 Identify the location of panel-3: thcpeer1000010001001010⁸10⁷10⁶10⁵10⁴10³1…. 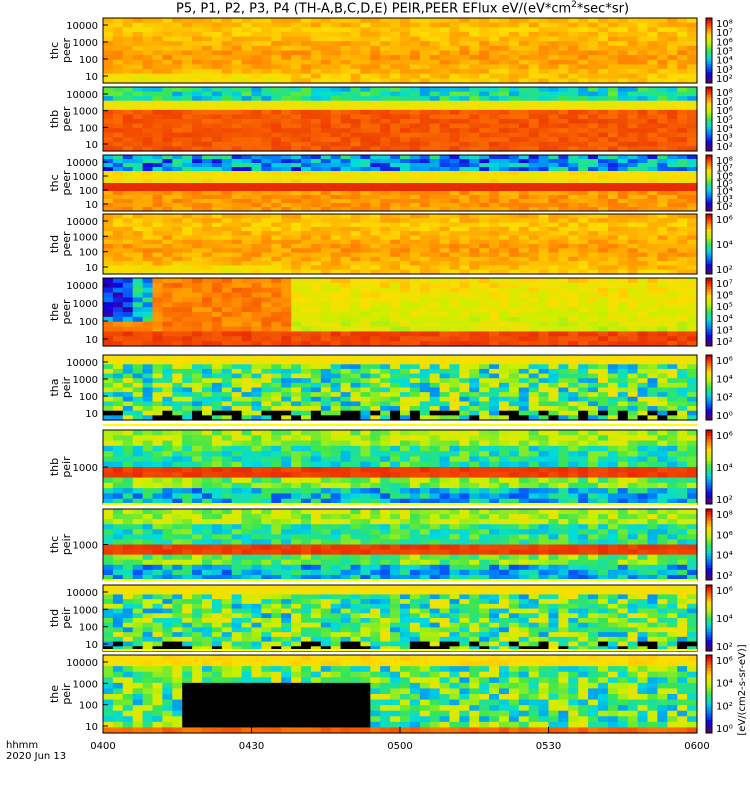
(390, 183).